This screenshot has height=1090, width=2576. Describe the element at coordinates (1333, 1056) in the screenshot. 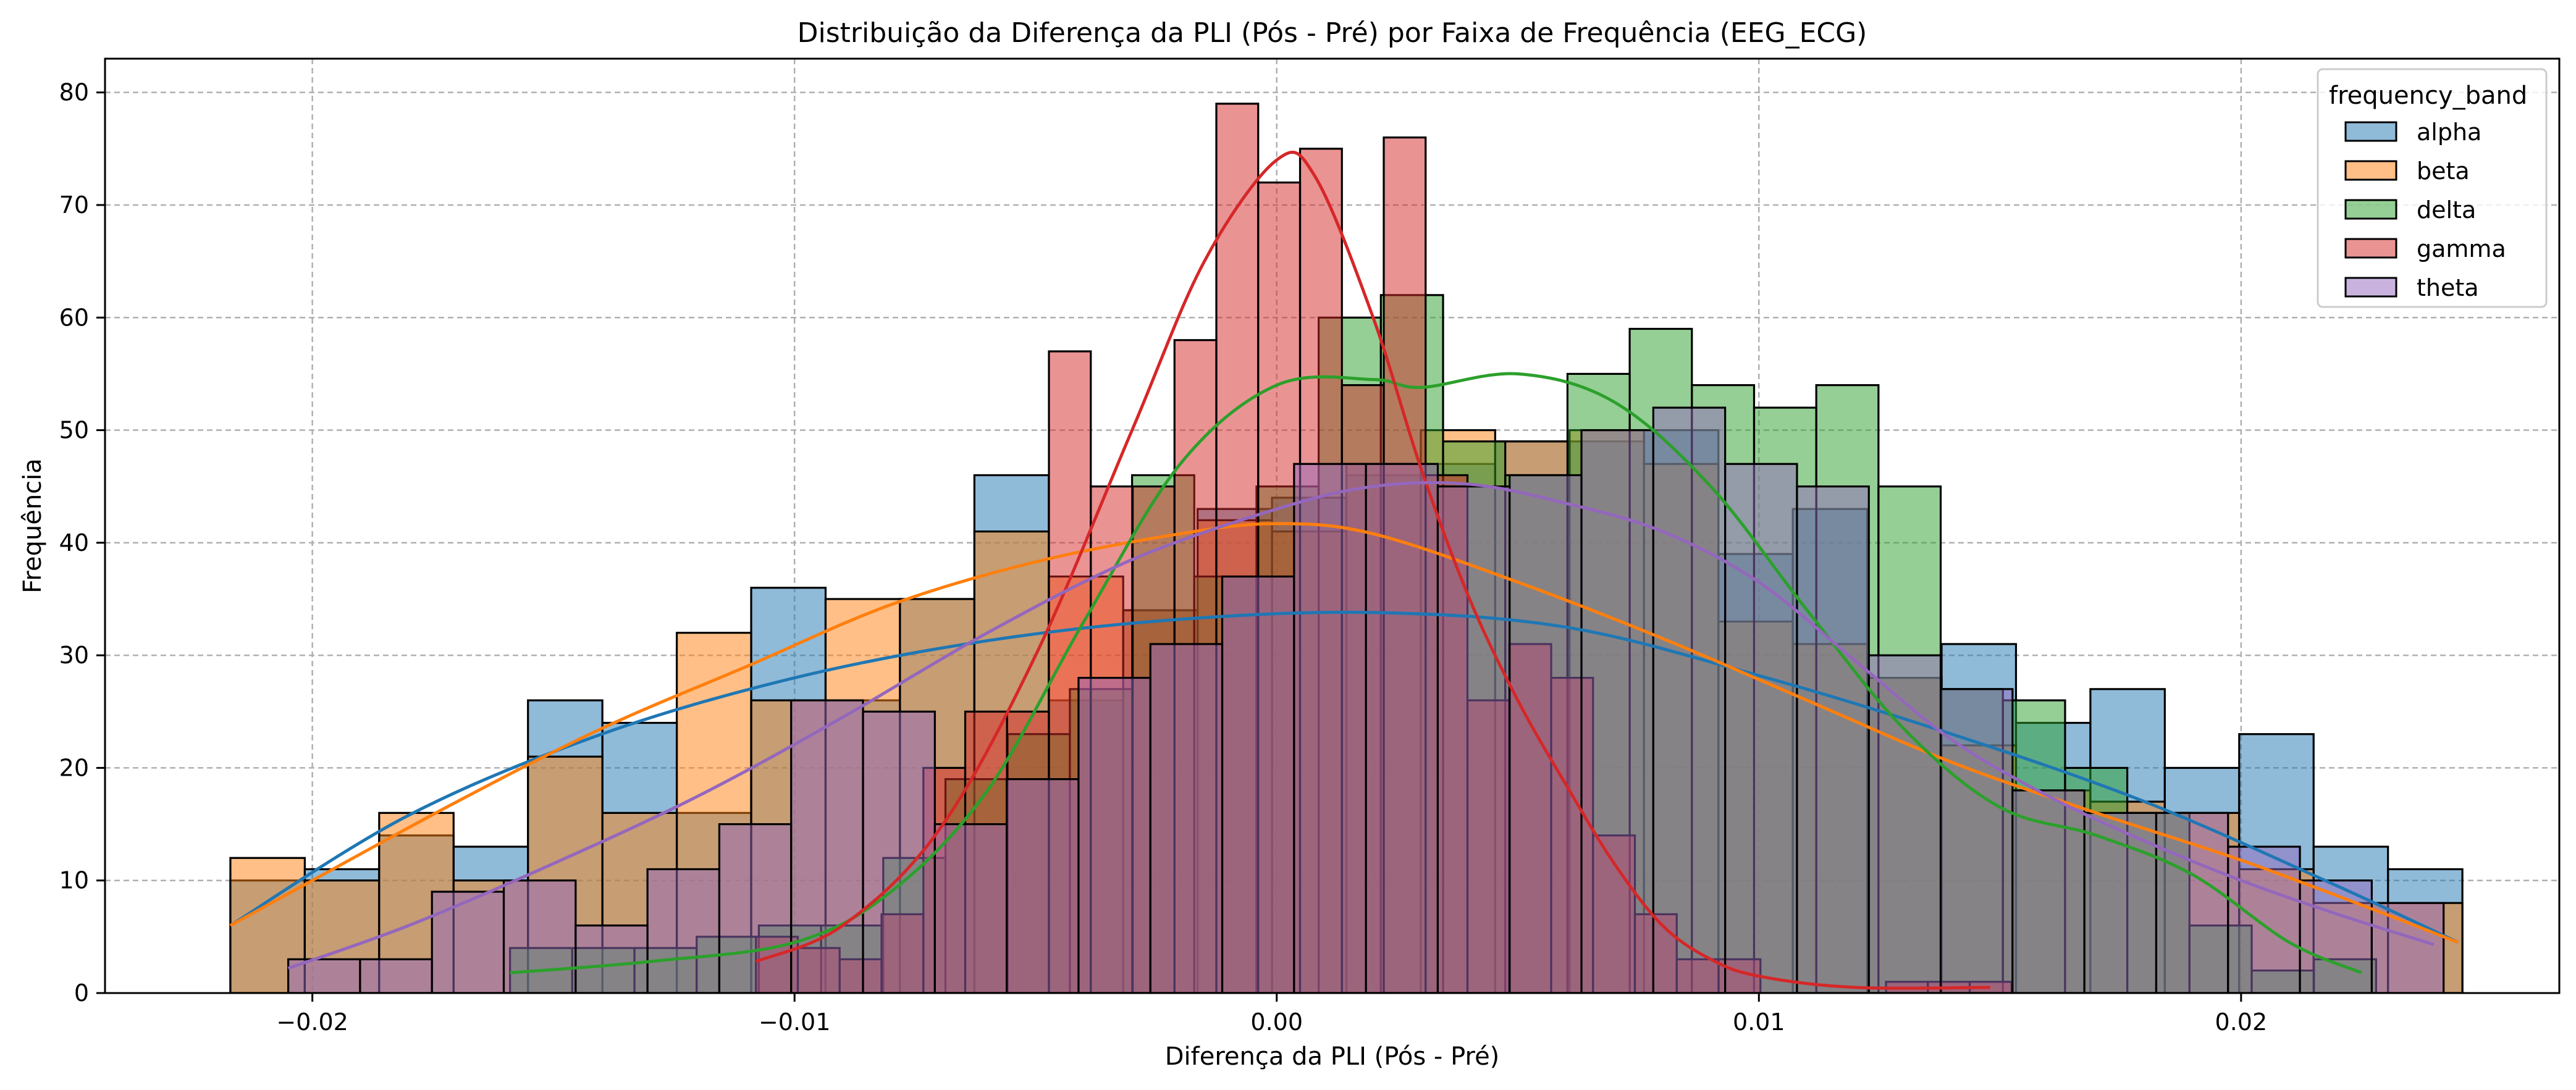

I see `x-axis-label: Diferença da PLI (Pós - Pré)` at that location.